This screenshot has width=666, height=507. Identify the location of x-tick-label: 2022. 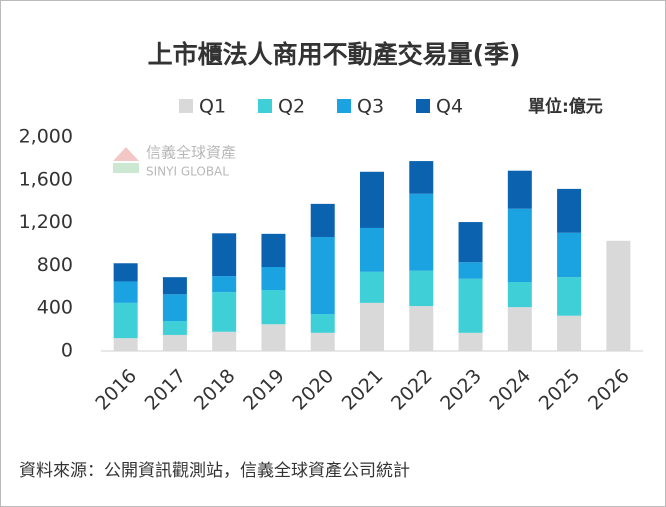
(412, 390).